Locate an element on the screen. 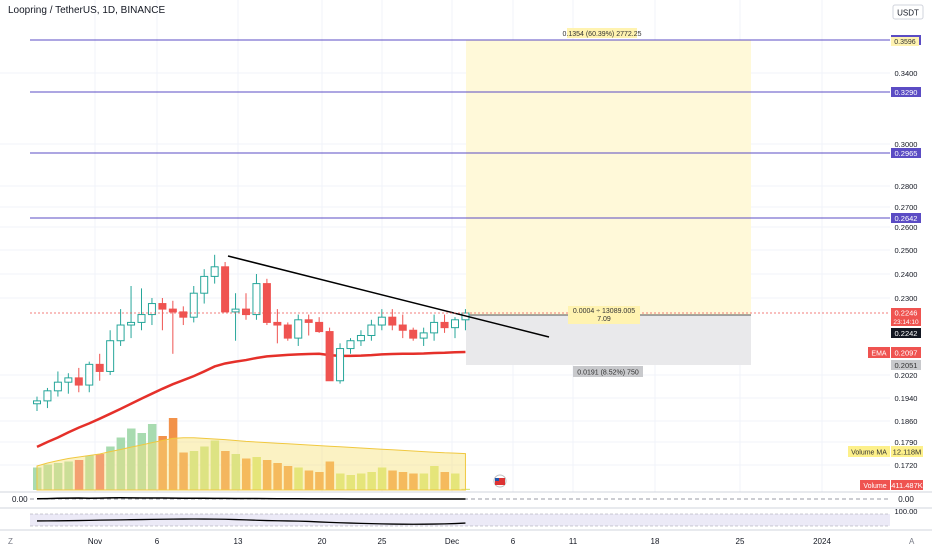 This screenshot has height=550, width=932. target-label-bg is located at coordinates (905, 41).